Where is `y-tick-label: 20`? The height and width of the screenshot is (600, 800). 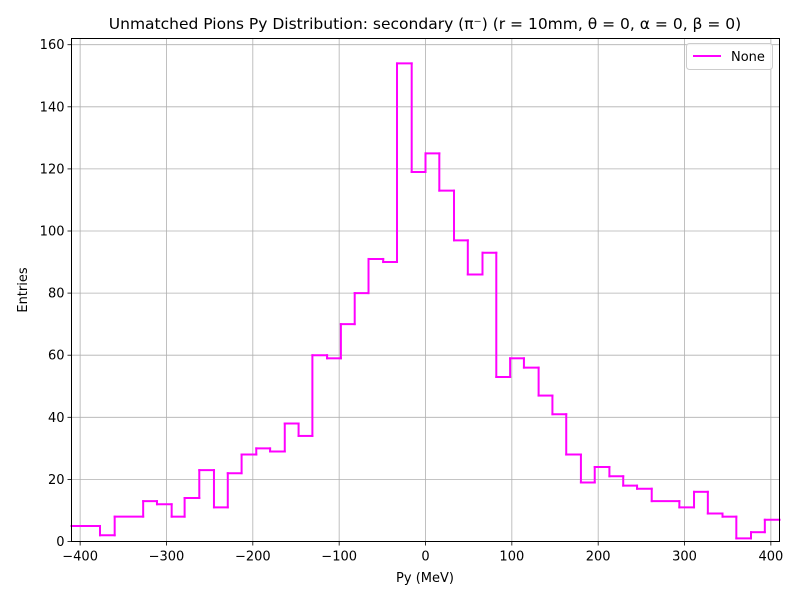 y-tick-label: 20 is located at coordinates (56, 480).